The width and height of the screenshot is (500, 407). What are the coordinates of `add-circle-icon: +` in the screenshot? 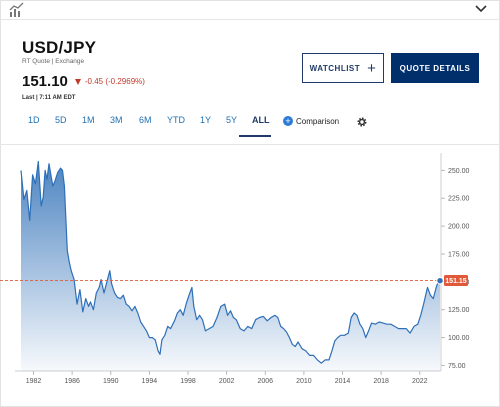 It's located at (288, 121).